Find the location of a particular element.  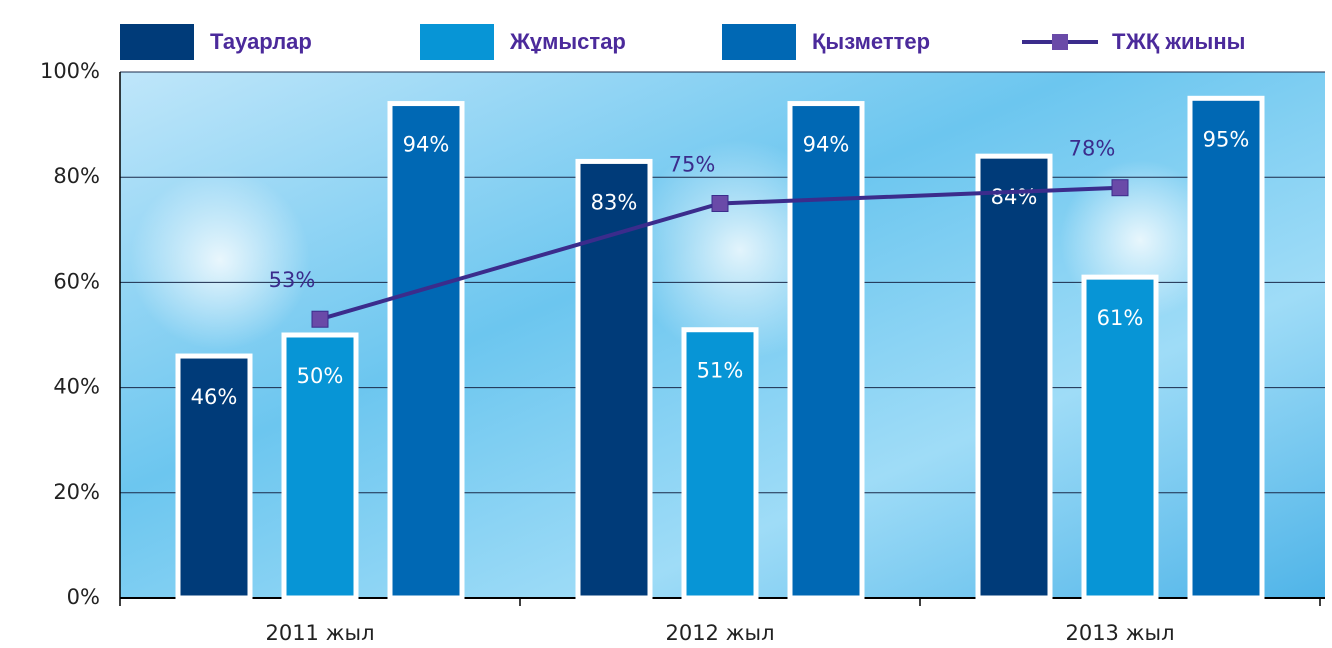

legend-label: Жұмыстар is located at coordinates (567, 41).